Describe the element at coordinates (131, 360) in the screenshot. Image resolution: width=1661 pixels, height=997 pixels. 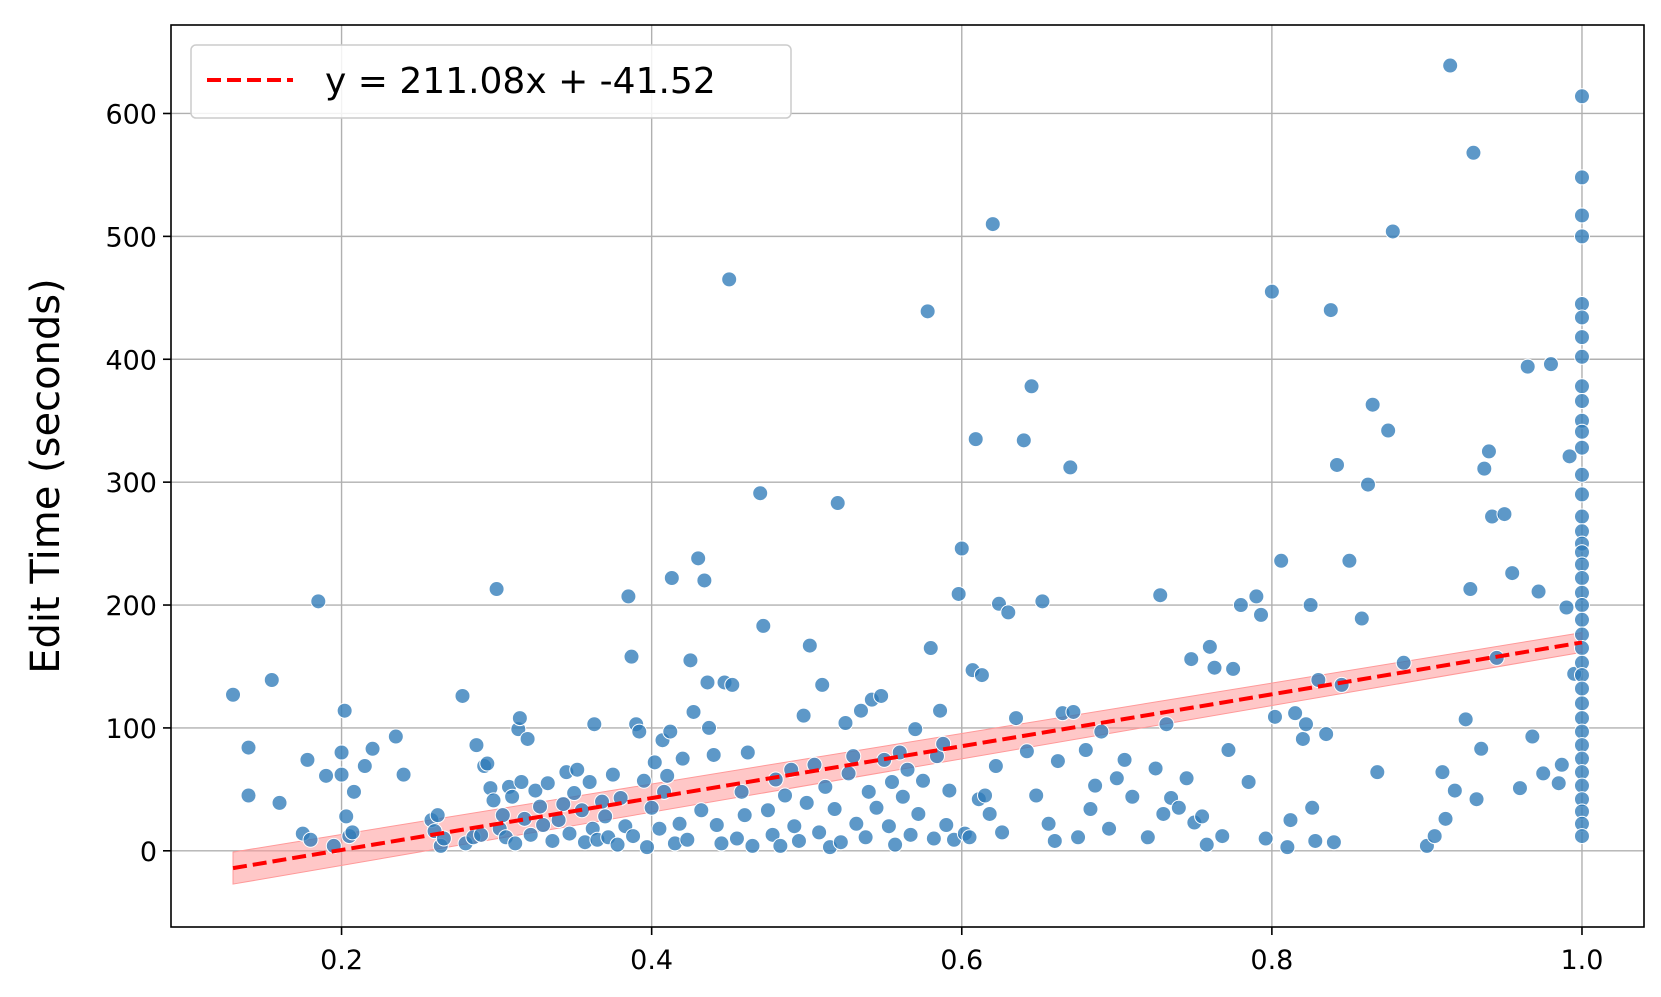
I see `y-tick-label: 400` at that location.